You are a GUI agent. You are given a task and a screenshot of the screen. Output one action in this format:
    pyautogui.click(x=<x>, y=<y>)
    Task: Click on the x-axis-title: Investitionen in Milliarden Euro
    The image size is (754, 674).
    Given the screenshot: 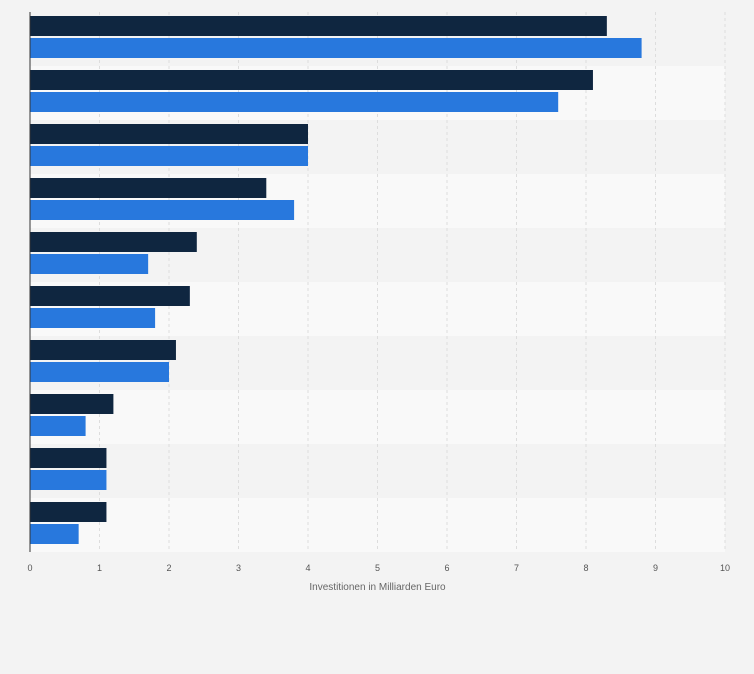 What is the action you would take?
    pyautogui.click(x=377, y=587)
    